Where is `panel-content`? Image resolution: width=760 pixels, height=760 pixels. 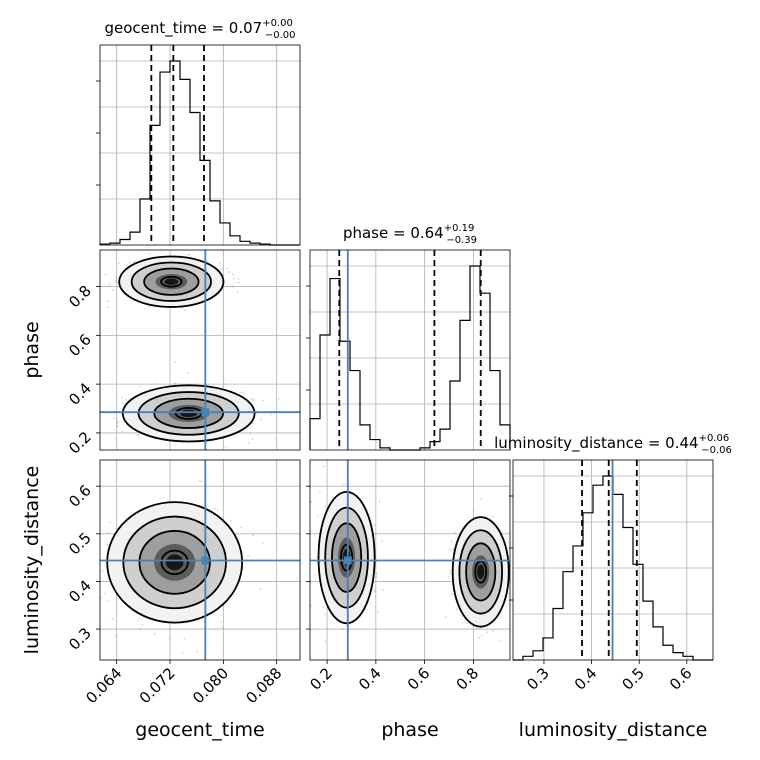
panel-content is located at coordinates (187, 560).